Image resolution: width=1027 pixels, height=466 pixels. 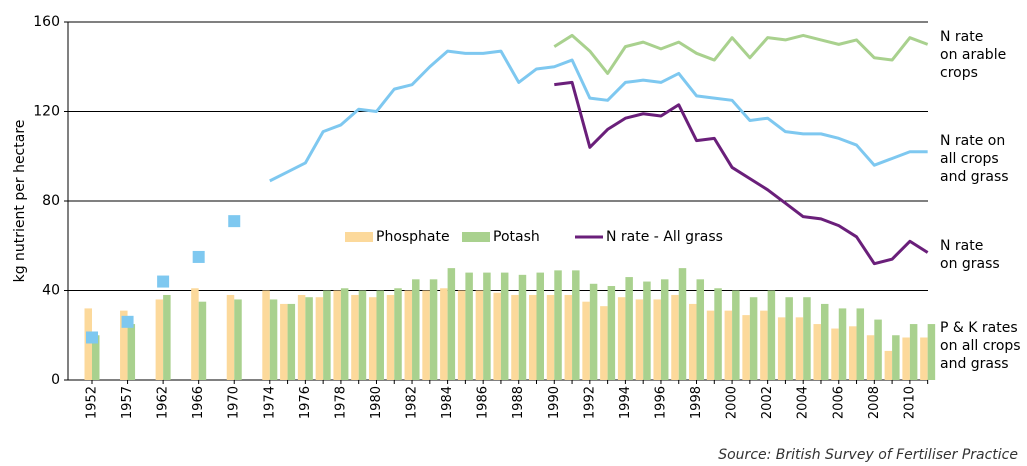 What do you see at coordinates (732, 402) in the screenshot?
I see `x-tick-label: 2000` at bounding box center [732, 402].